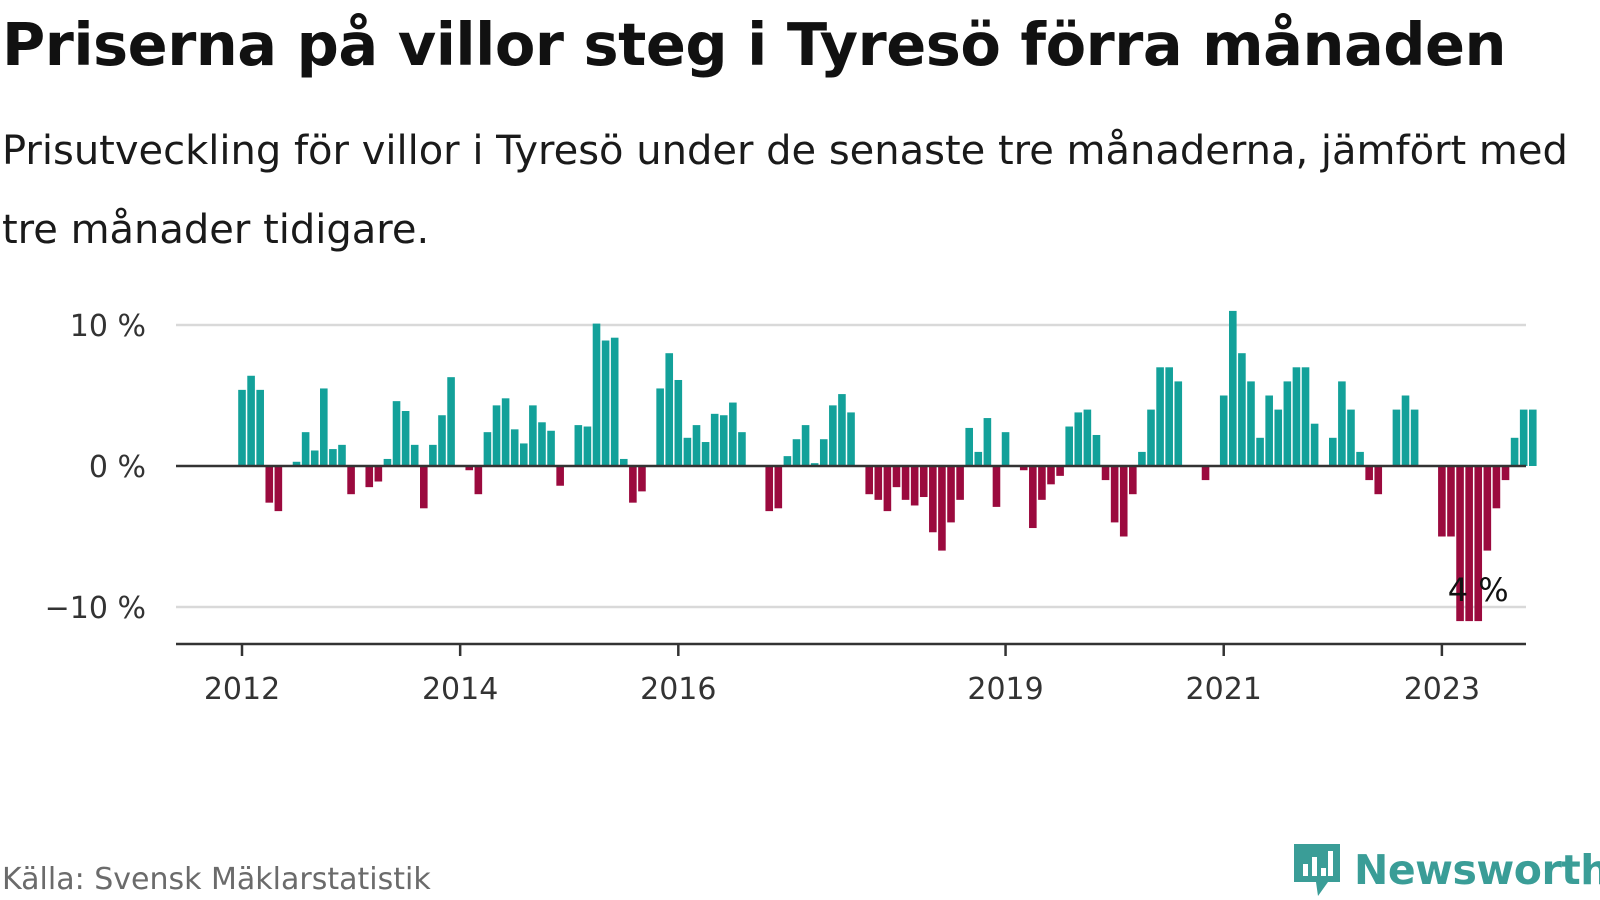 The height and width of the screenshot is (900, 1600). Describe the element at coordinates (1442, 689) in the screenshot. I see `x-tick-label: 2023` at that location.